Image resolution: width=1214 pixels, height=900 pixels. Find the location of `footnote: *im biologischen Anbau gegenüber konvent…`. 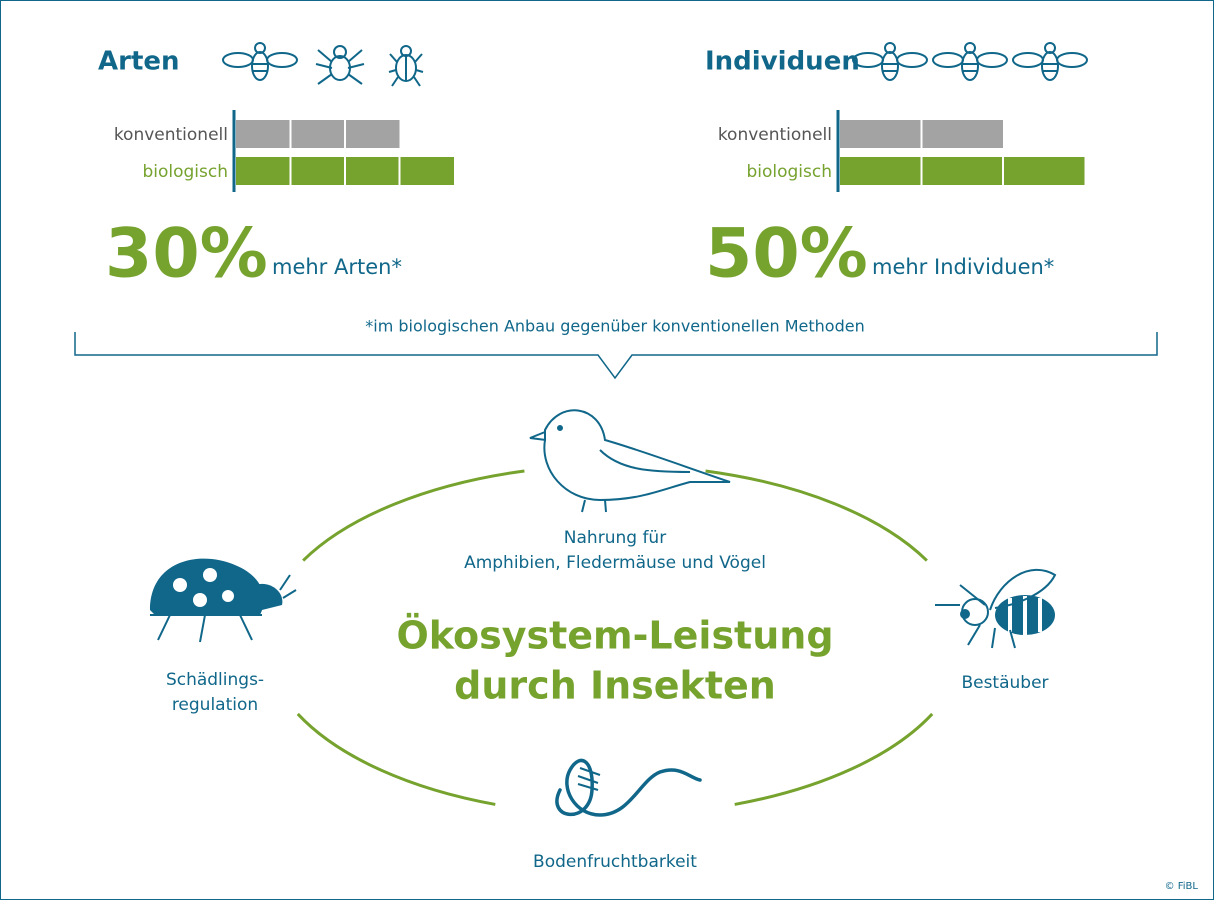

footnote: *im biologischen Anbau gegenüber konvent… is located at coordinates (614, 326).